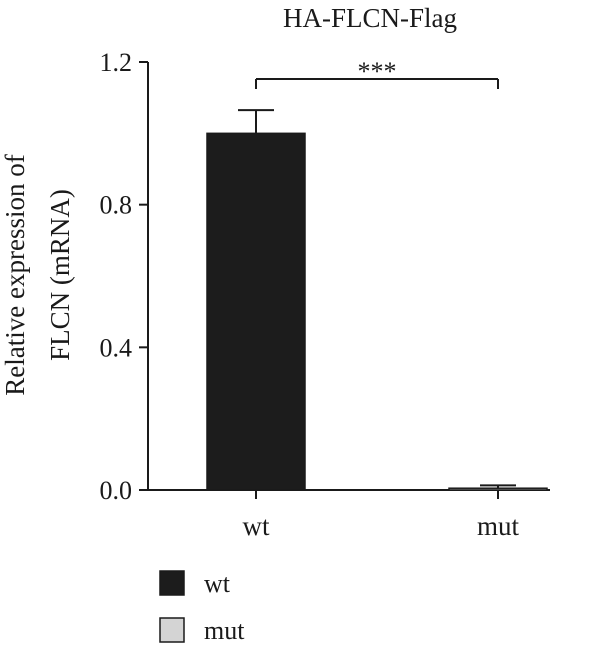 Image resolution: width=600 pixels, height=650 pixels. What do you see at coordinates (256, 526) in the screenshot?
I see `x-tick-label-wt: wt` at bounding box center [256, 526].